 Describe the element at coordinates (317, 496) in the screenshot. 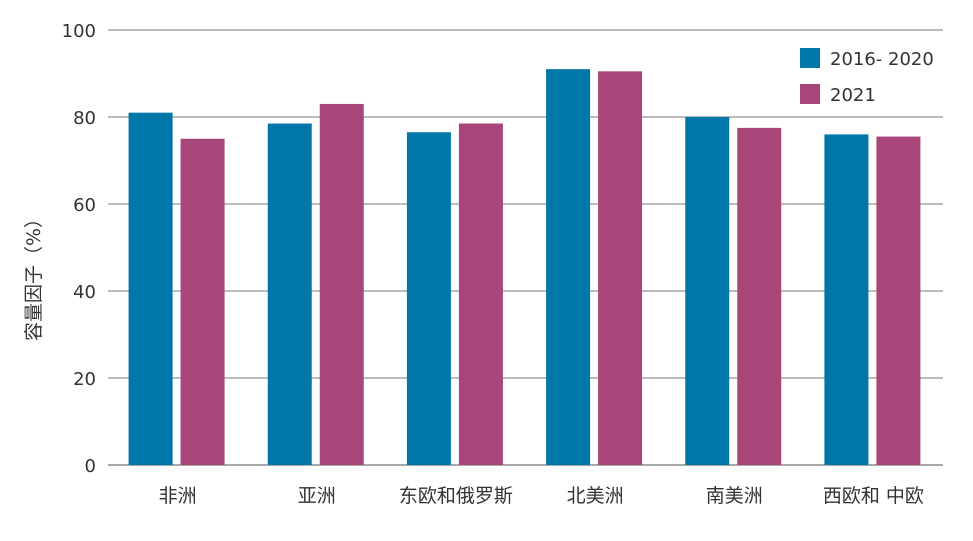

I see `x-category-label: 亚洲` at that location.